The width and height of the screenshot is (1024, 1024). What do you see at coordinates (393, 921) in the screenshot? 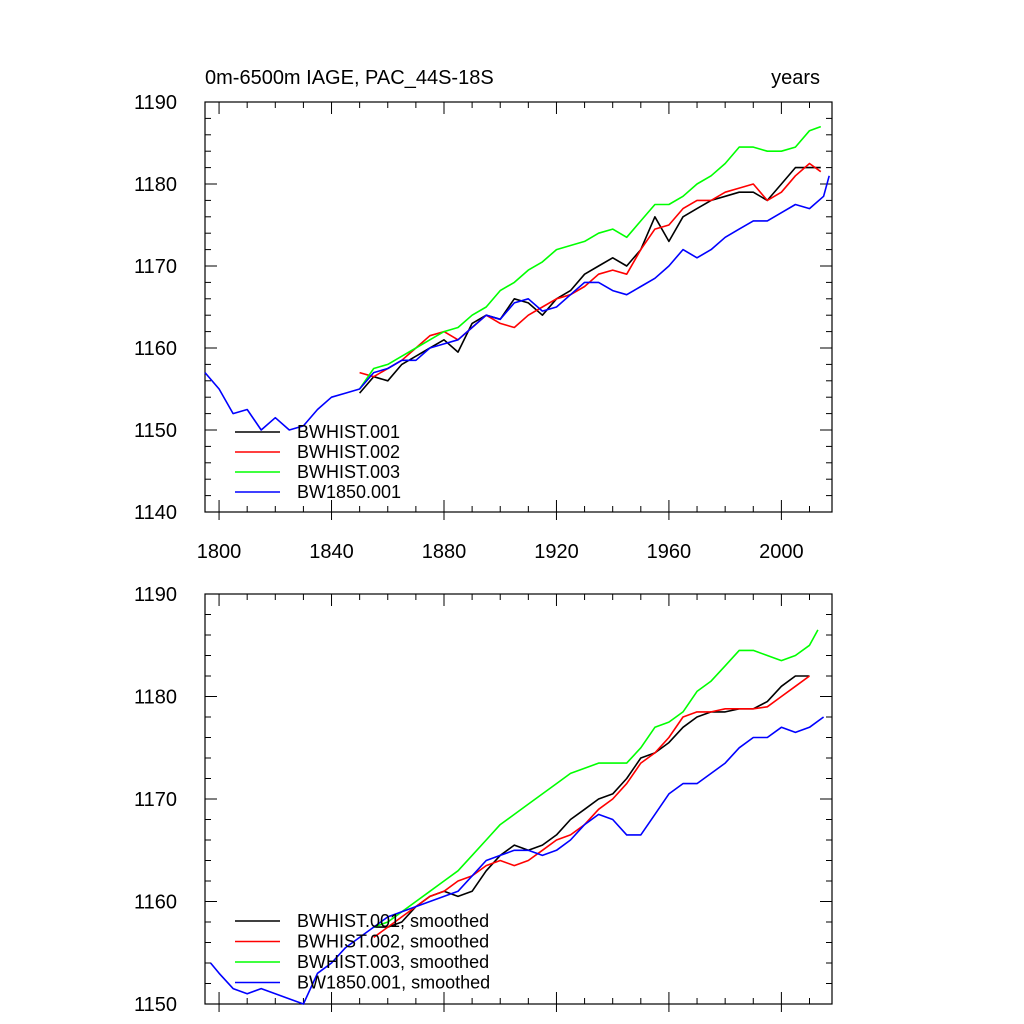
I see `legend-label: BWHIST.001, smoothed` at bounding box center [393, 921].